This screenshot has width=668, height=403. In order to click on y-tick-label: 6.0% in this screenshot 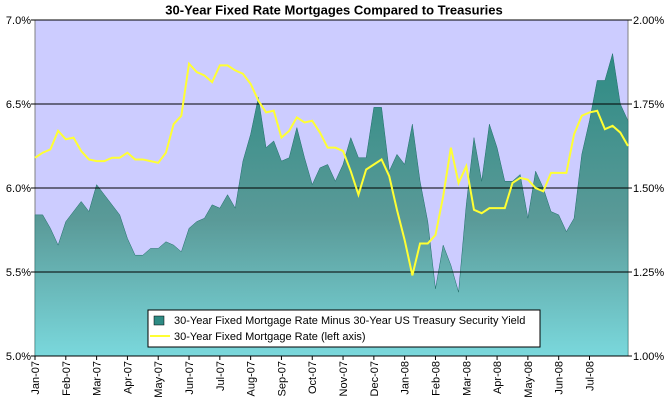, I will do `click(18, 189)`.